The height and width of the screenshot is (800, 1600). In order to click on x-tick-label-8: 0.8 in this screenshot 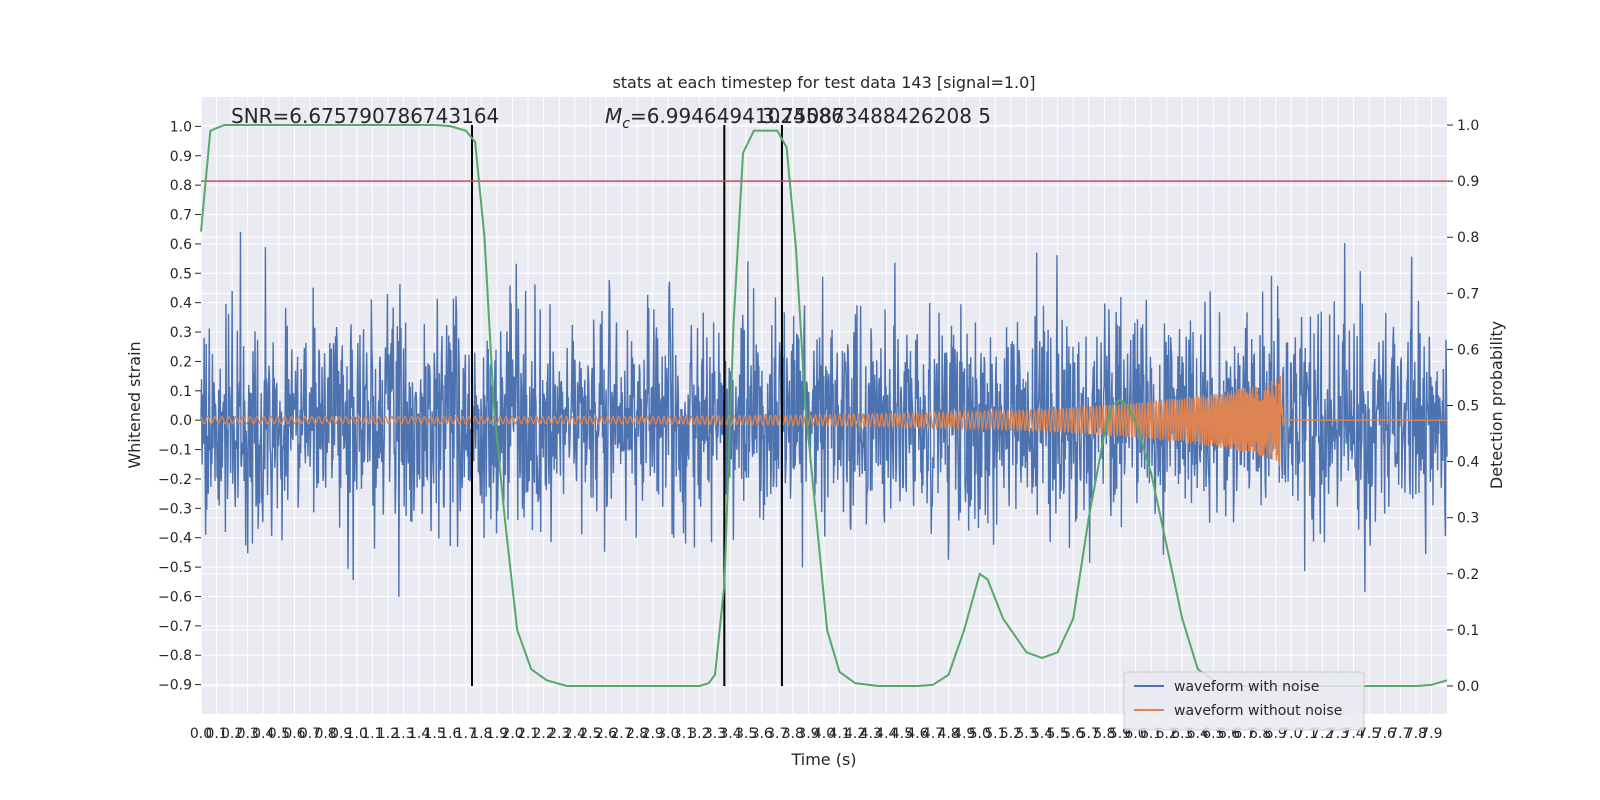, I will do `click(325, 734)`.